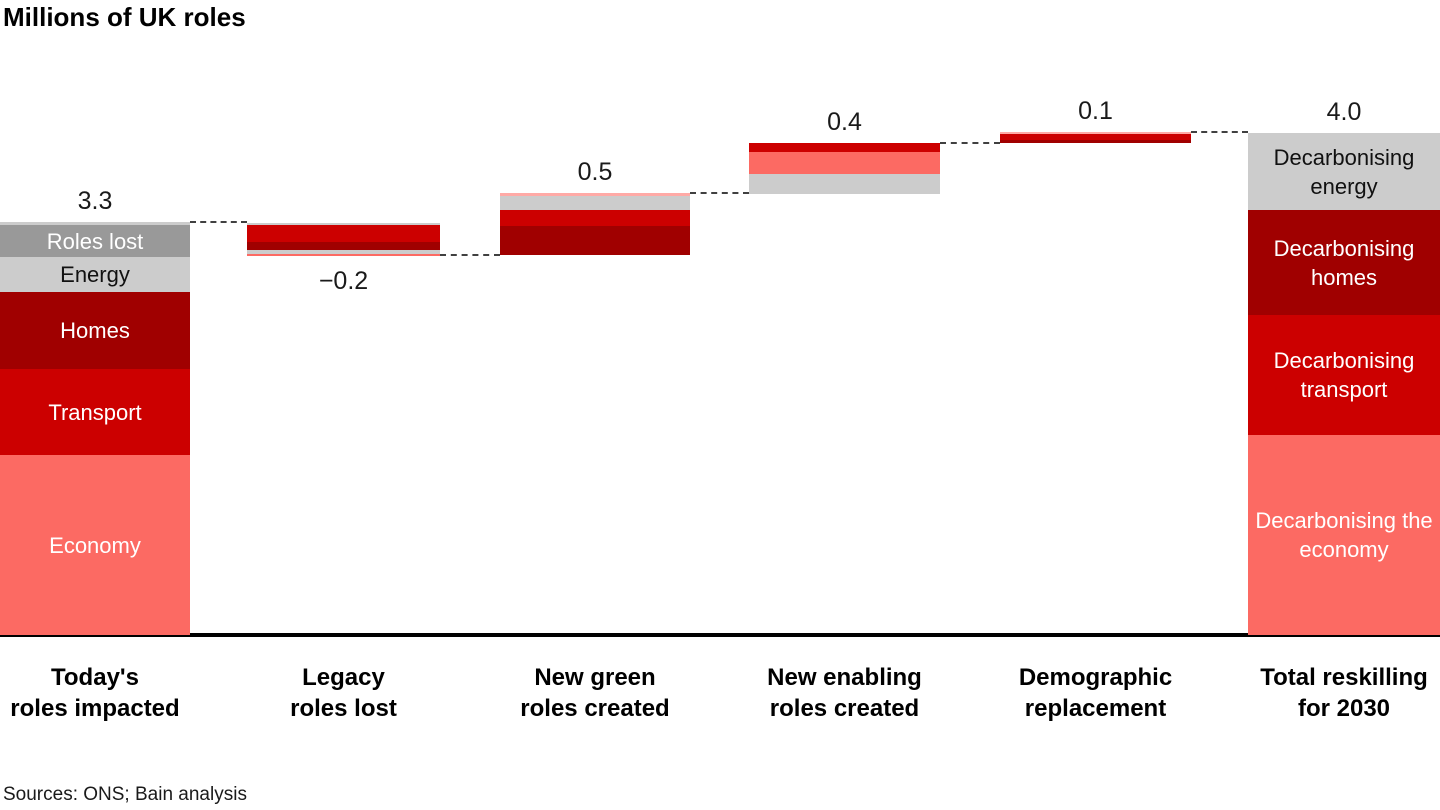 This screenshot has width=1440, height=810. I want to click on segment-economy: Economy, so click(95, 545).